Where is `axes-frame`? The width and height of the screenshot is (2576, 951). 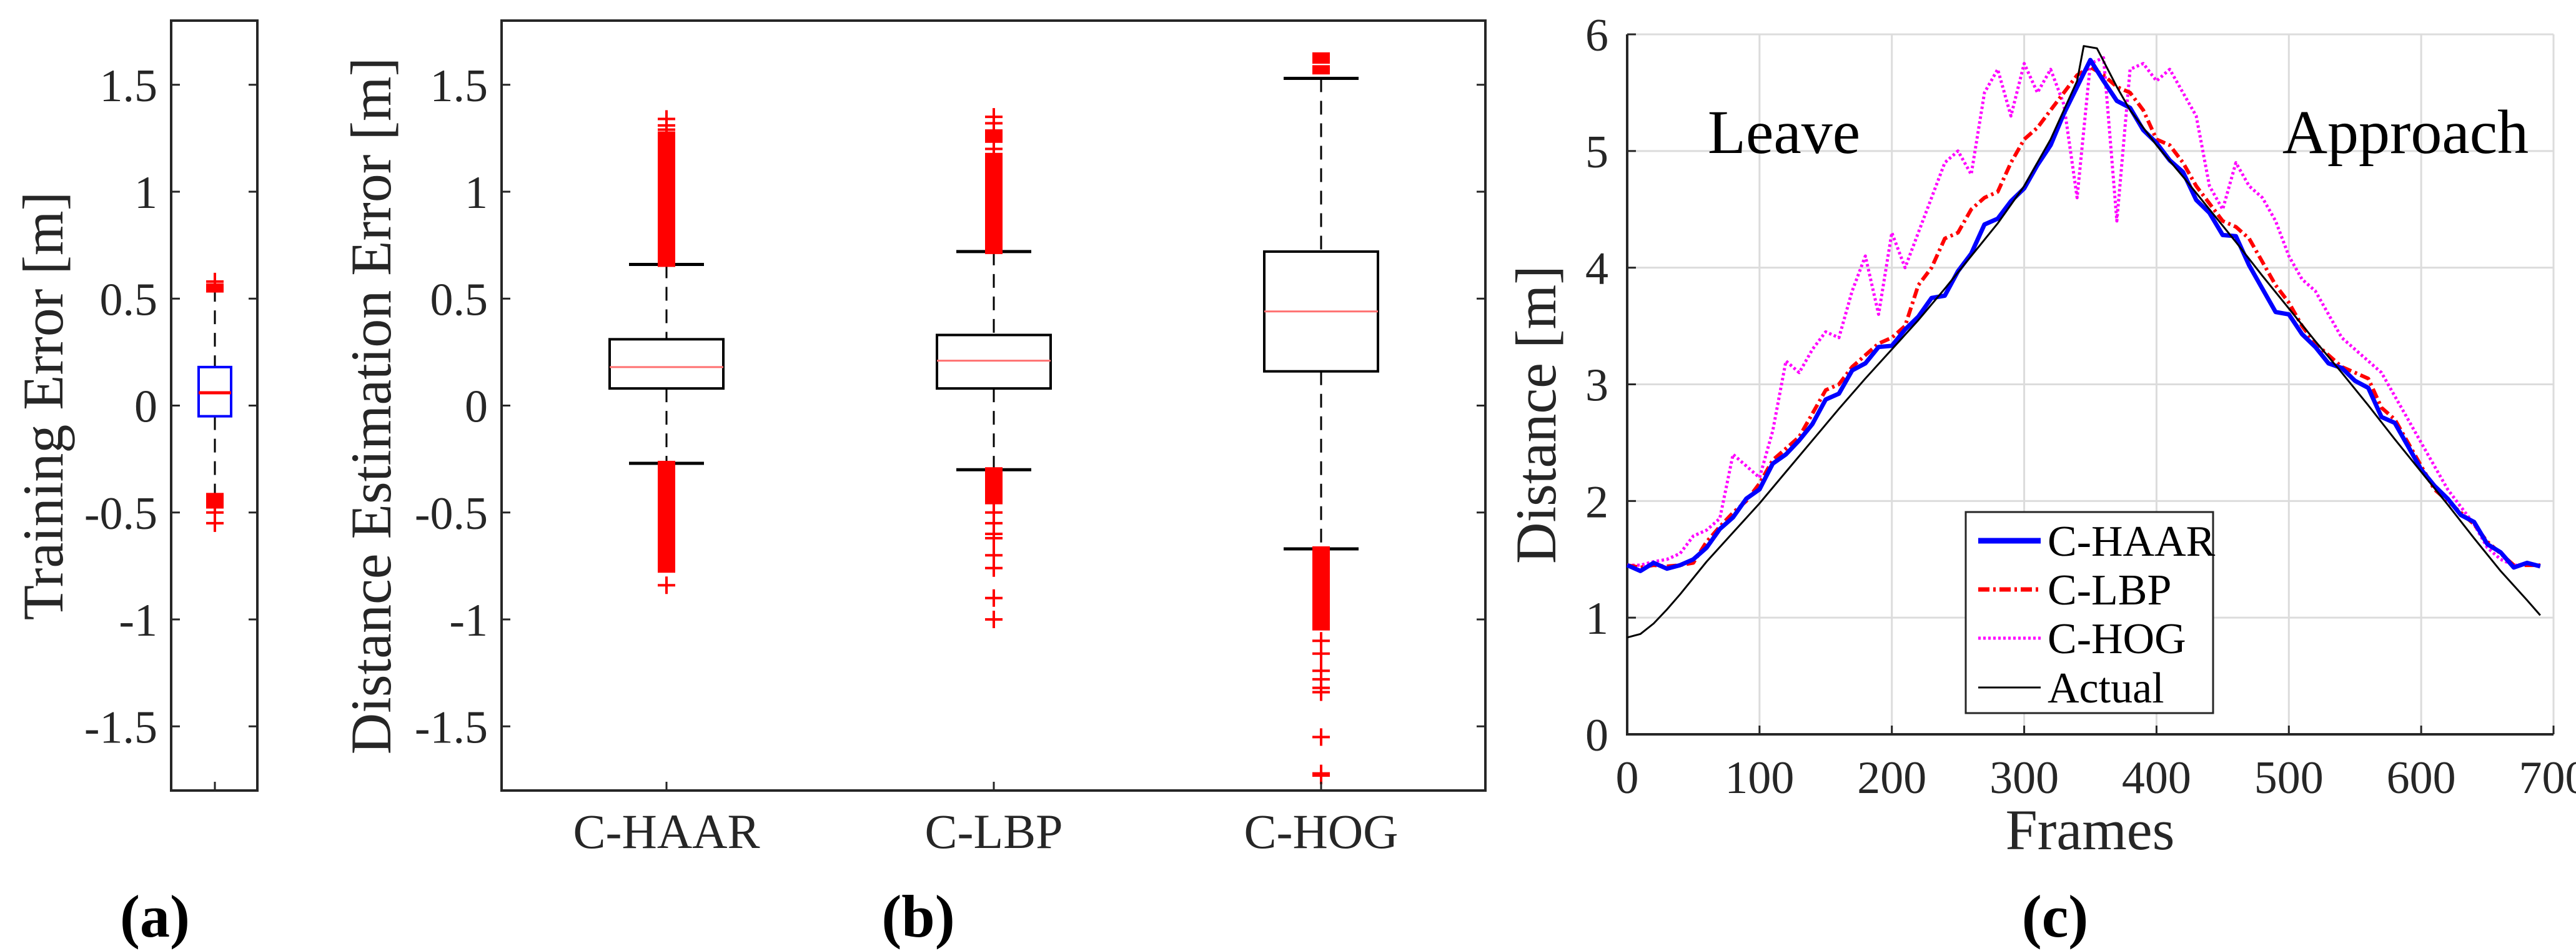 axes-frame is located at coordinates (214, 405).